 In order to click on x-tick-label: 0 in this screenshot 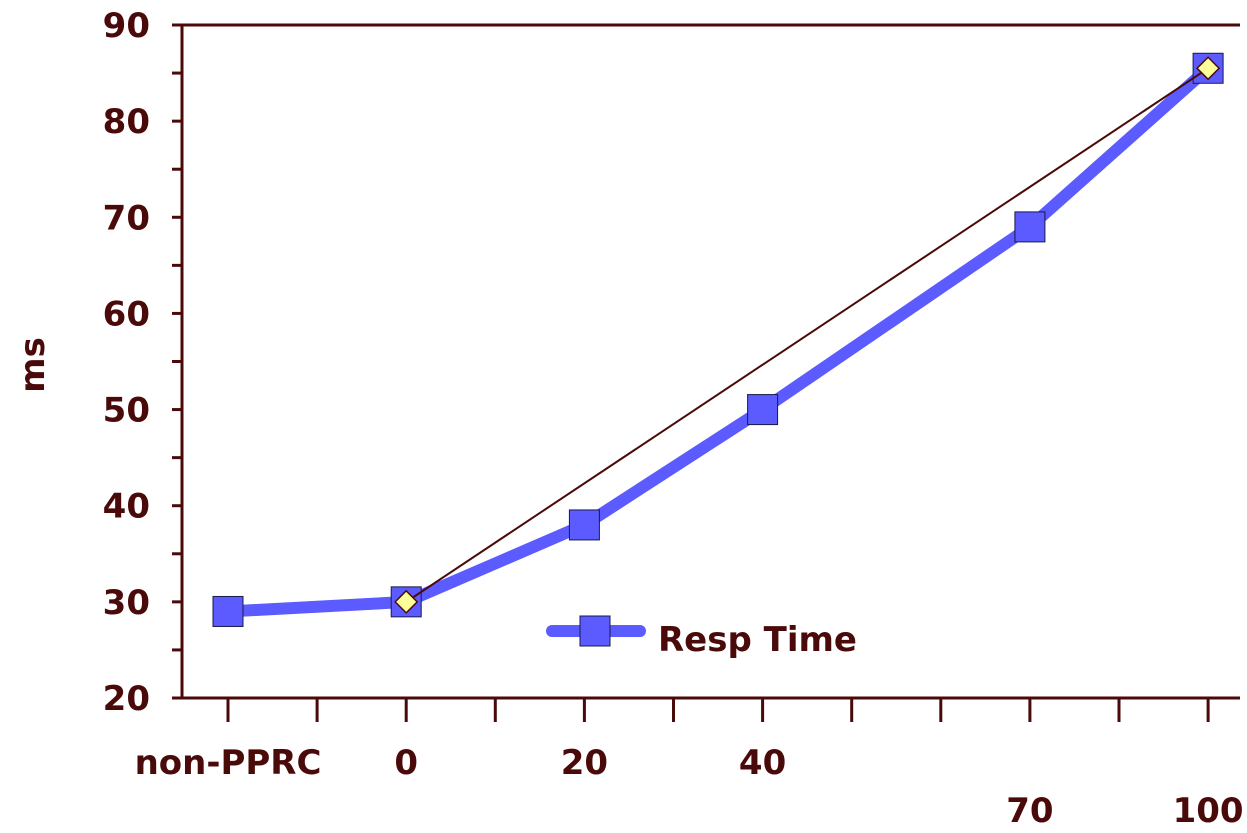, I will do `click(406, 763)`.